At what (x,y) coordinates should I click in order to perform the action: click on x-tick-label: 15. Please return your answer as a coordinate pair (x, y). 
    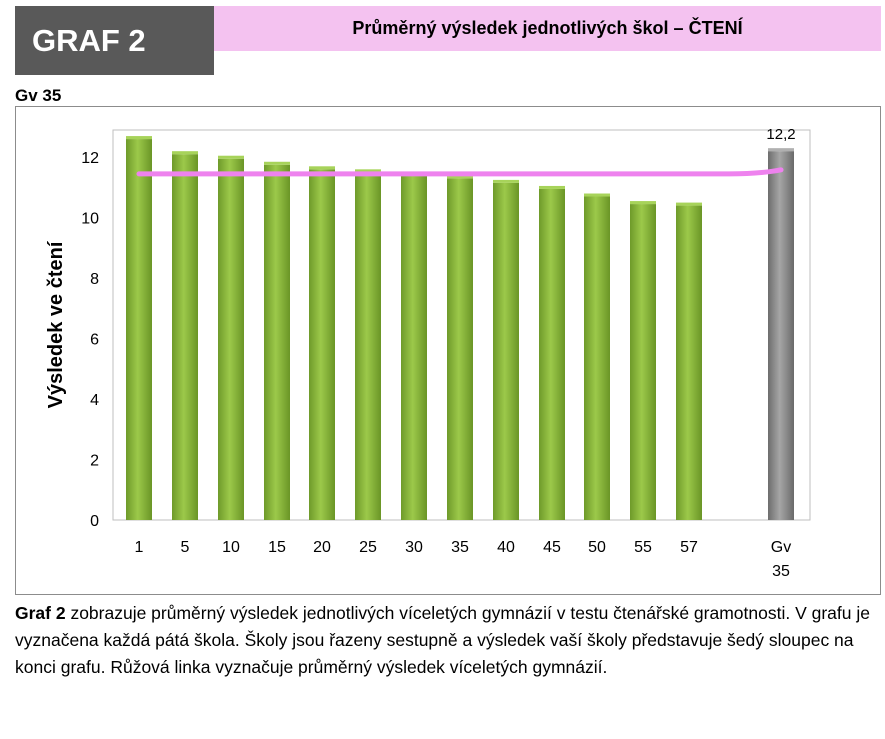
    Looking at the image, I should click on (277, 547).